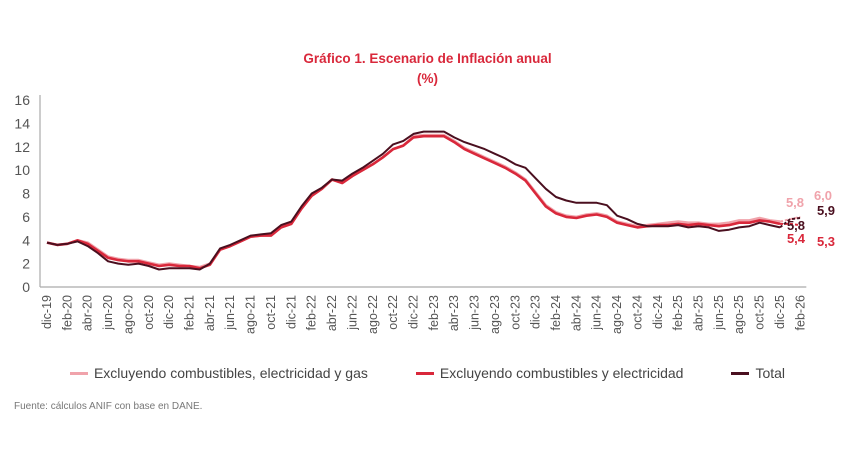  I want to click on x-tick-label: oct-22, so click(393, 312).